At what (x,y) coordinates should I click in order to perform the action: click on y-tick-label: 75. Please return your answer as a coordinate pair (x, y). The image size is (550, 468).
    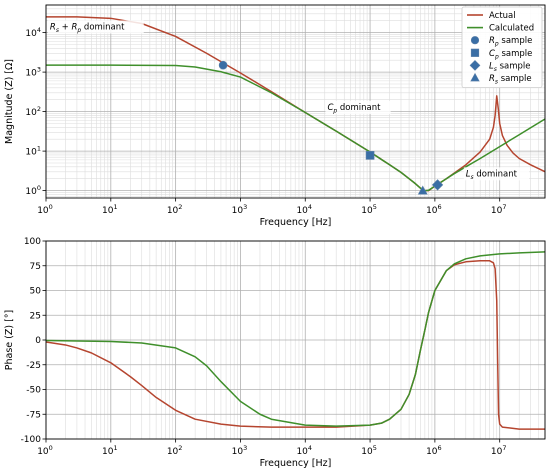
    Looking at the image, I should click on (35, 267).